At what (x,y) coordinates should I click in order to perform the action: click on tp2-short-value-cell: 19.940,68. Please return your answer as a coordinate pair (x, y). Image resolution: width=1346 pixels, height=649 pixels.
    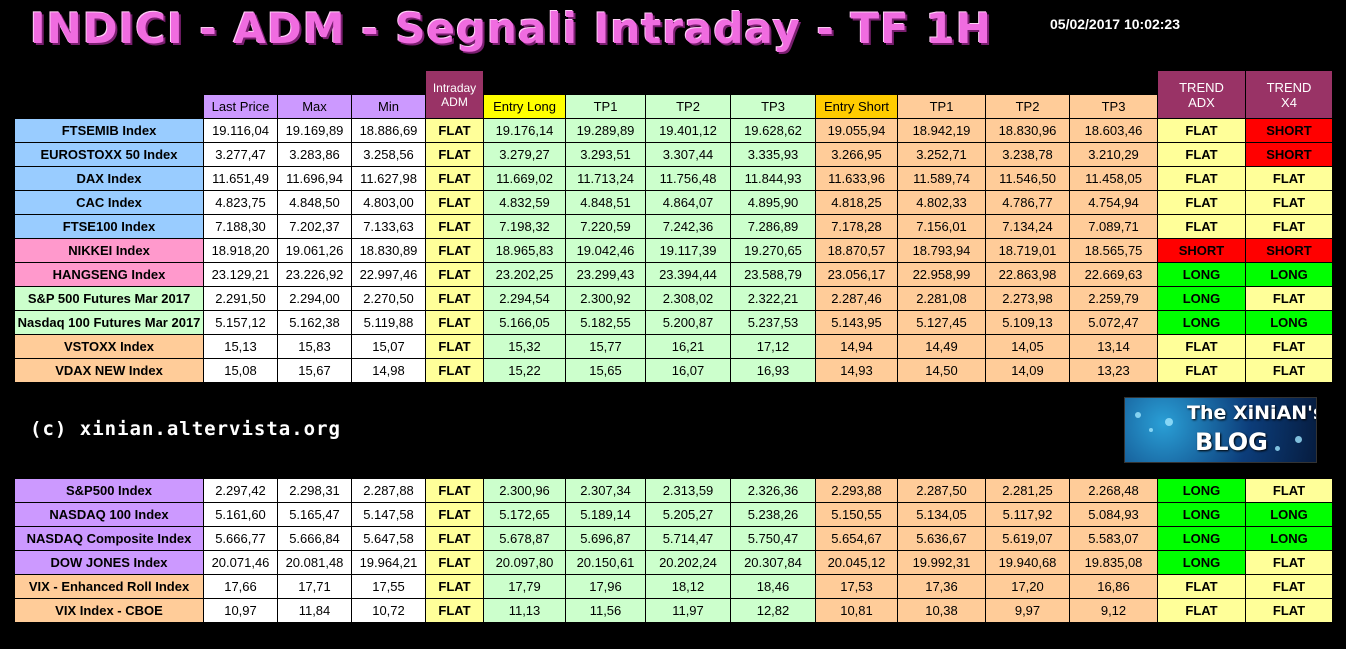
    Looking at the image, I should click on (1027, 562).